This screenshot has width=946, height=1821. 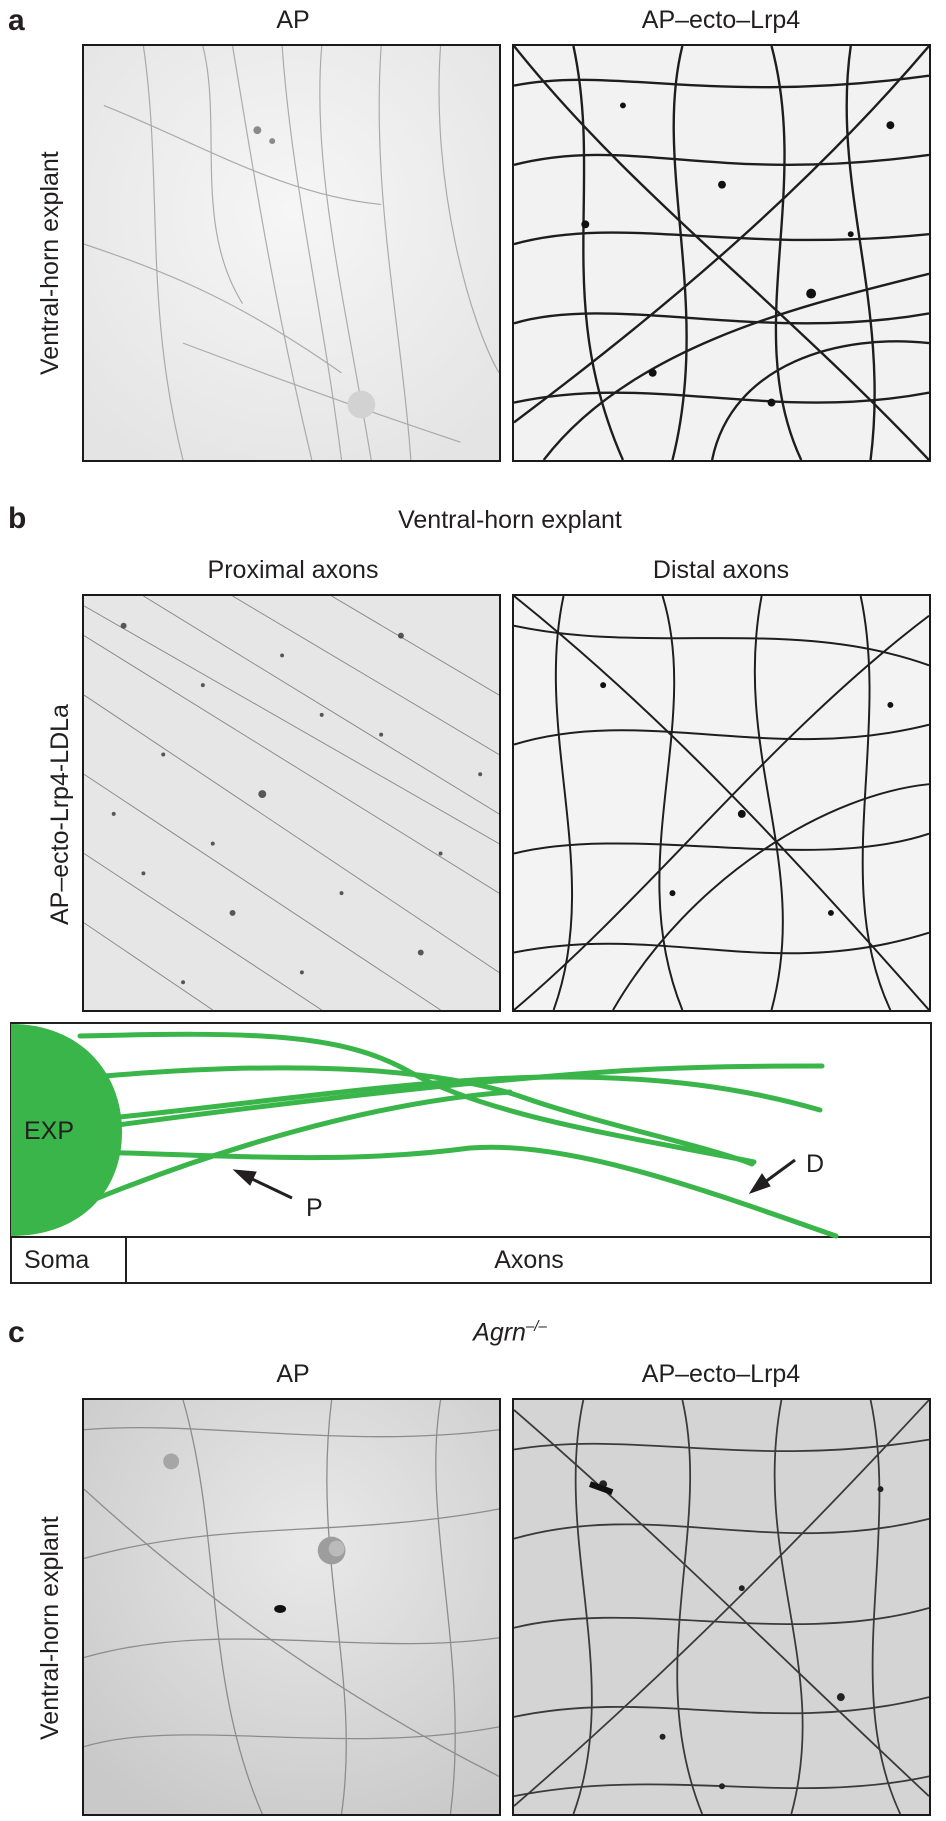 What do you see at coordinates (721, 1374) in the screenshot?
I see `panel-c-col-right-title: AP–ecto–Lrp4` at bounding box center [721, 1374].